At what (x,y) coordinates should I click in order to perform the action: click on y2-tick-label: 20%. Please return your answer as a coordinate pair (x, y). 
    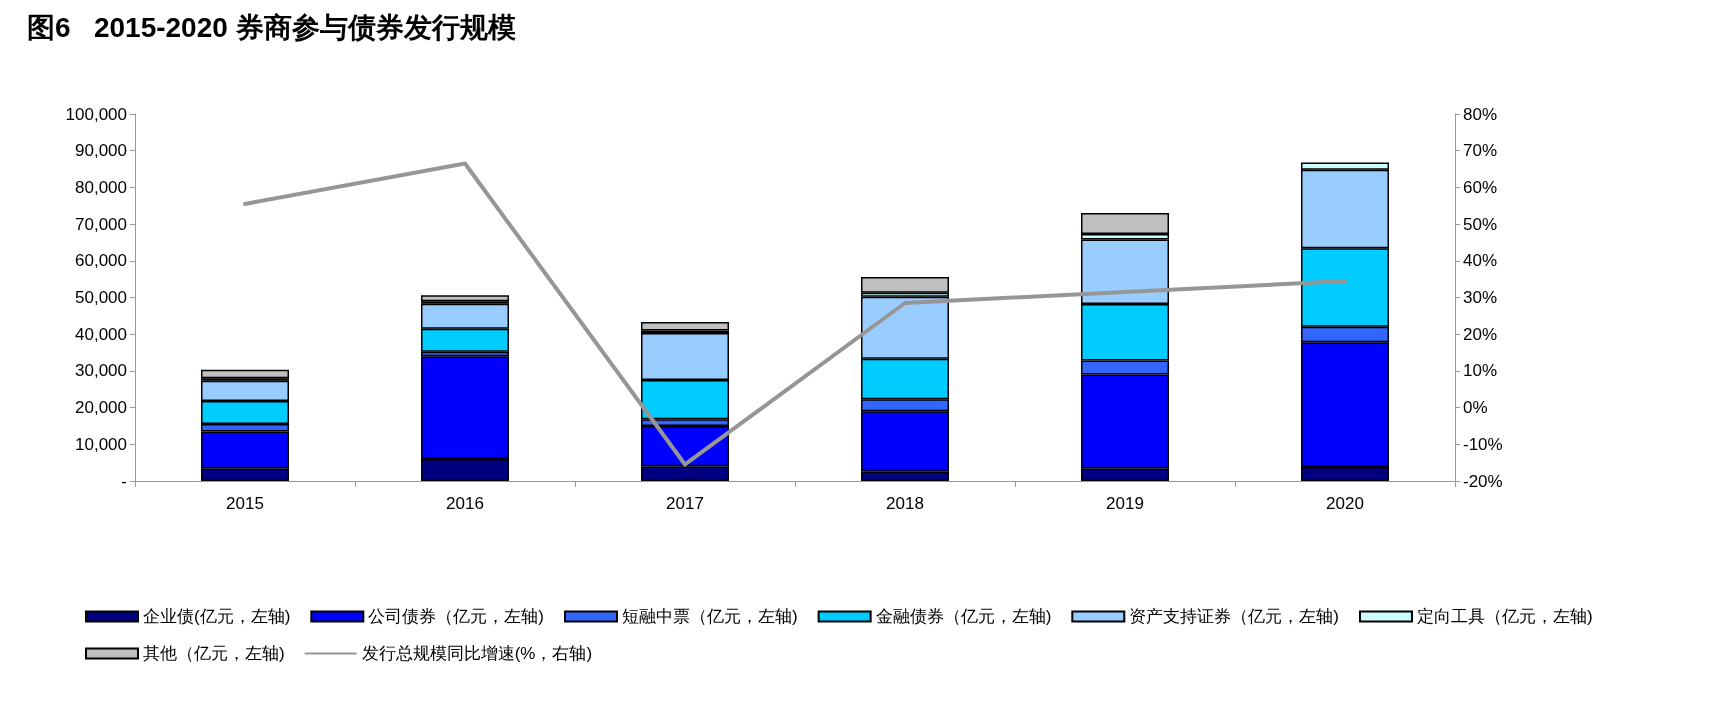
    Looking at the image, I should click on (1480, 334).